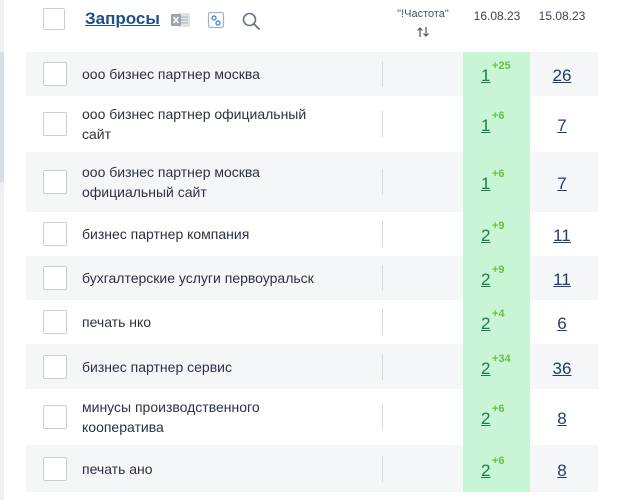 The image size is (630, 500). What do you see at coordinates (496, 322) in the screenshot?
I see `current-position-cell: 2 +4` at bounding box center [496, 322].